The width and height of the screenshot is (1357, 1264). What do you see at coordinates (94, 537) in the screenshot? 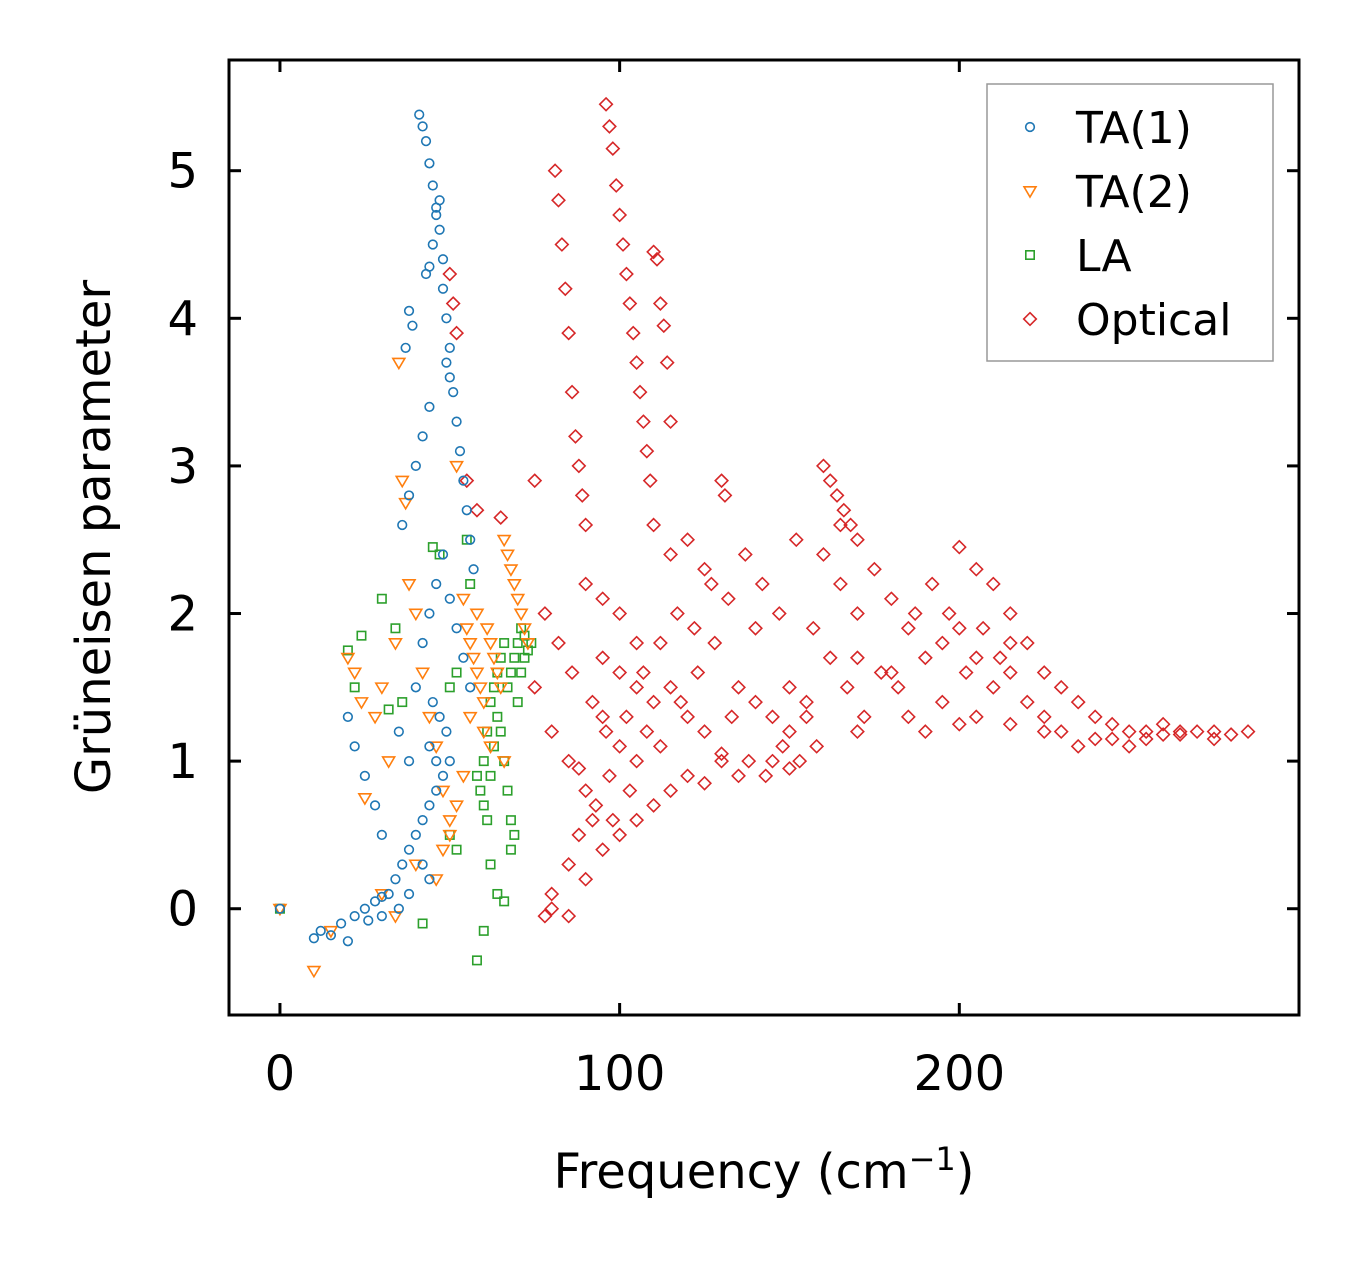
I see `y-axis-title: Grüneisen parameter` at bounding box center [94, 537].